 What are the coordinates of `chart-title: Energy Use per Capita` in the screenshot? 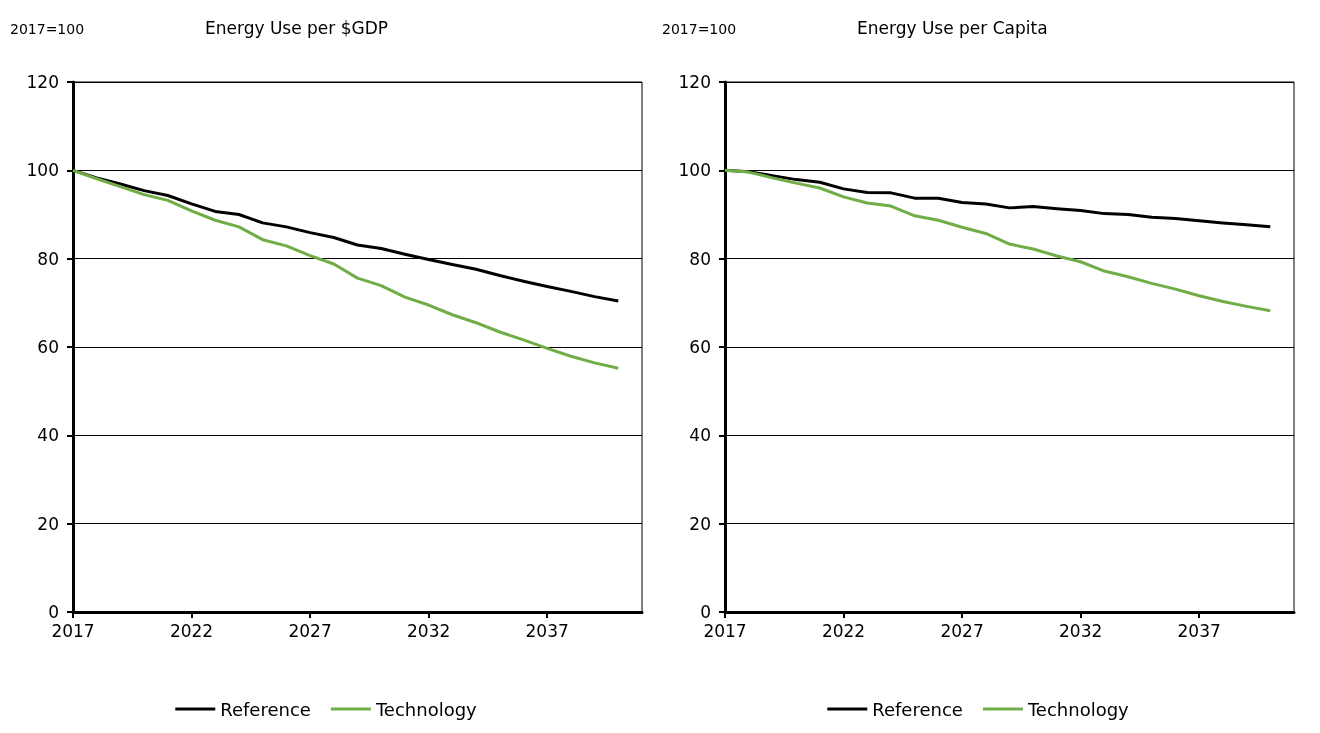 It's located at (952, 27).